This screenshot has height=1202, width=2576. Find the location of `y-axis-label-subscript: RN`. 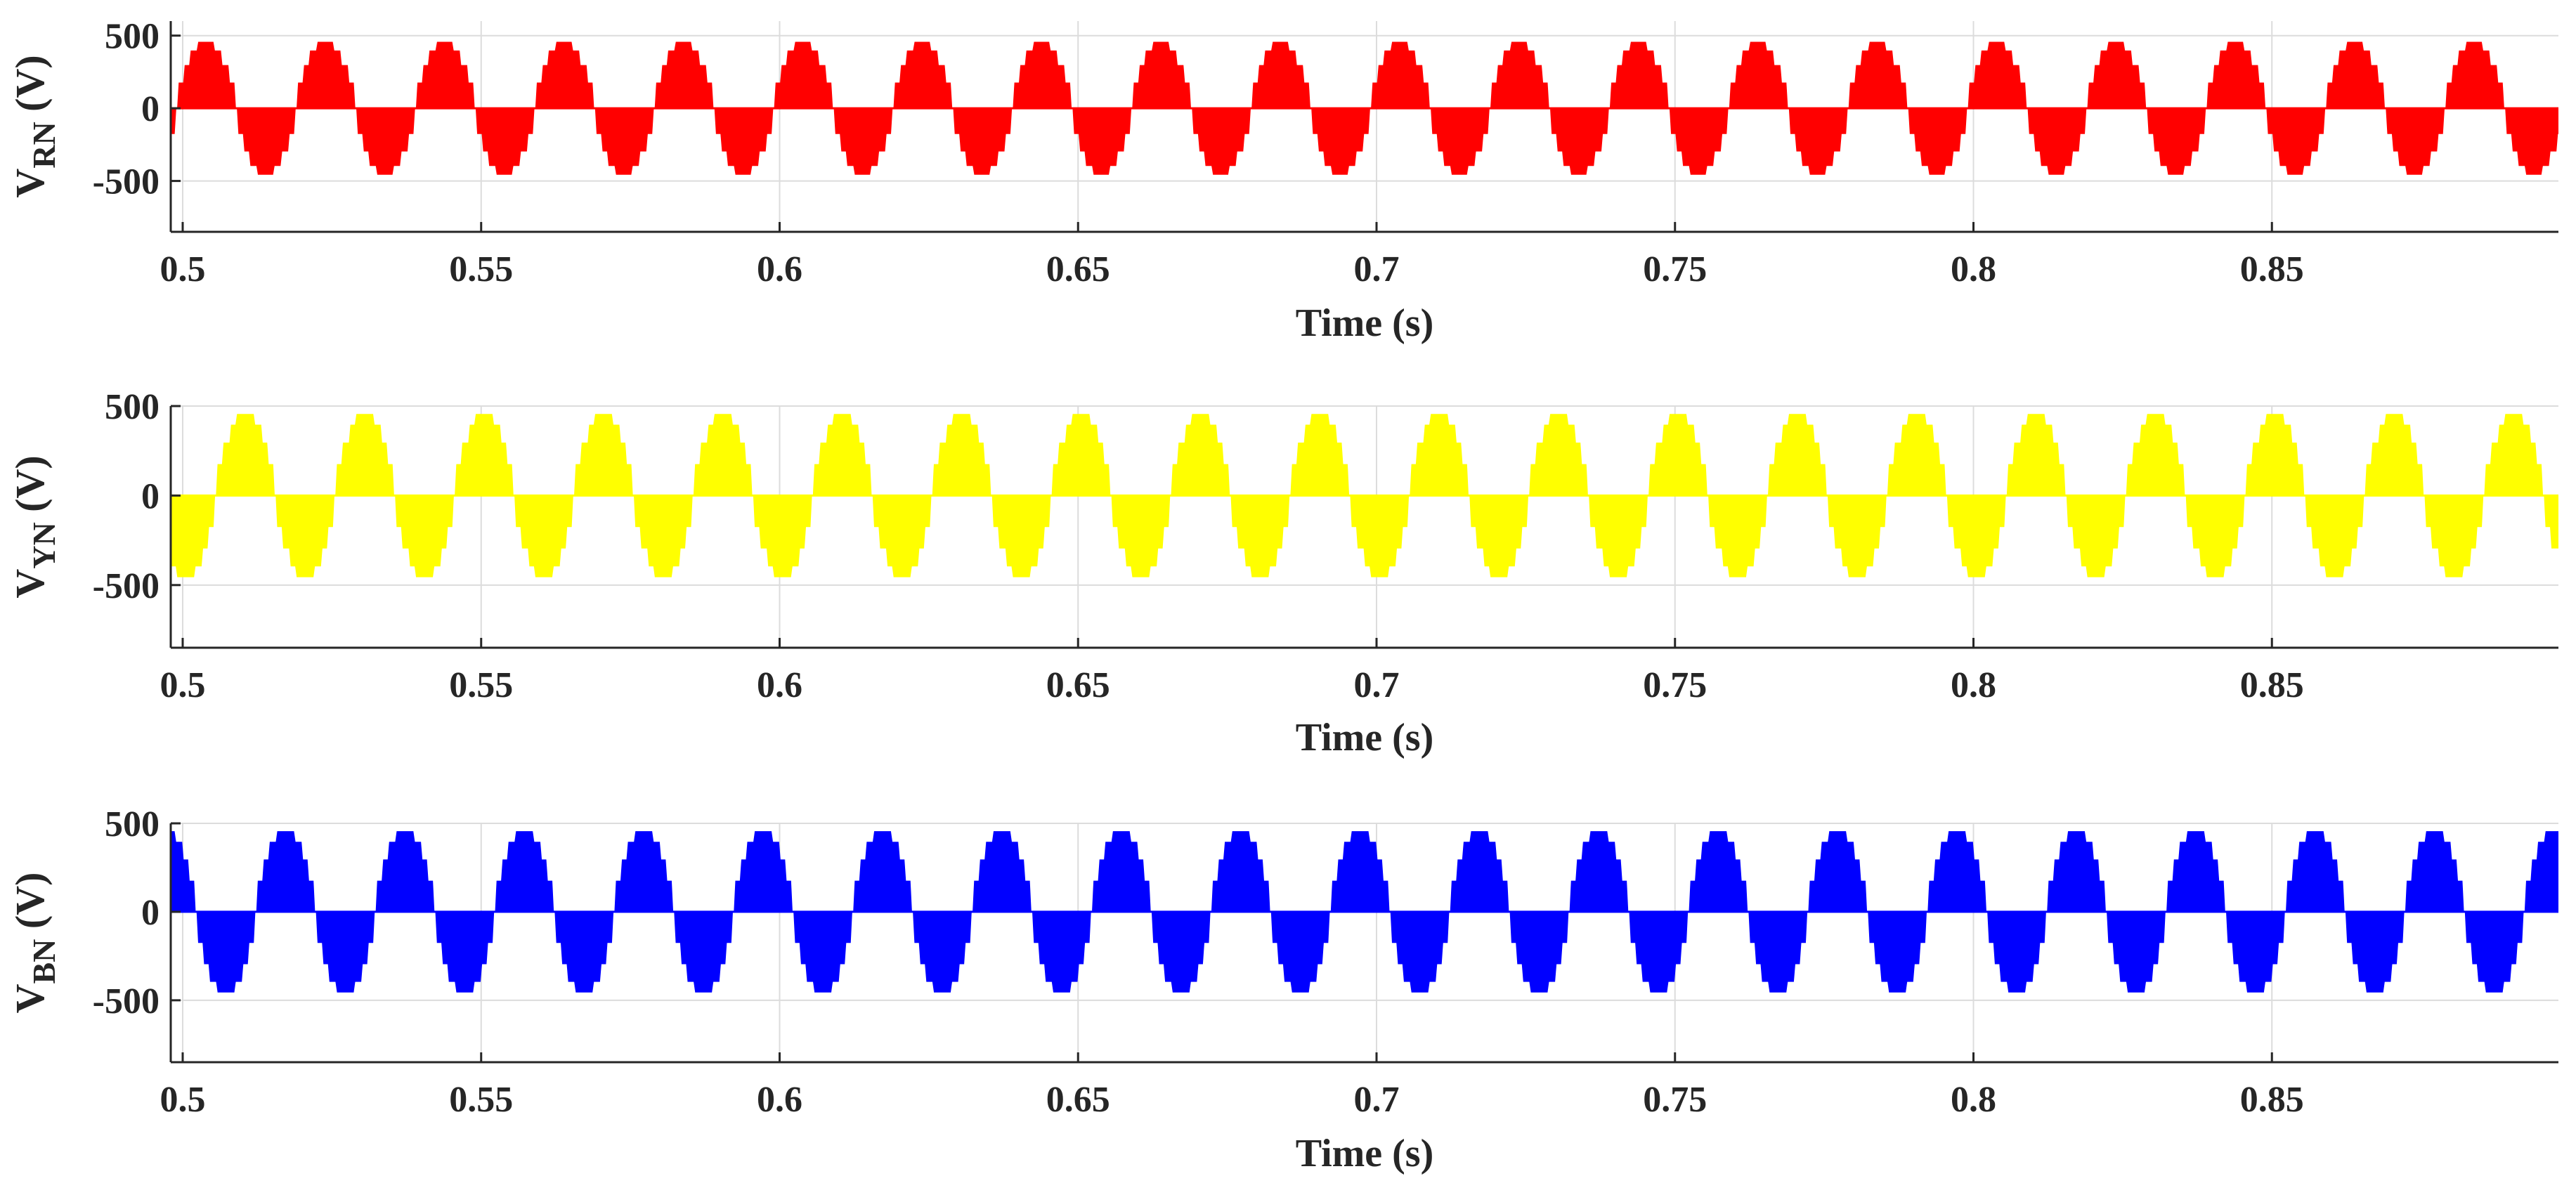

y-axis-label-subscript: RN is located at coordinates (44, 145).